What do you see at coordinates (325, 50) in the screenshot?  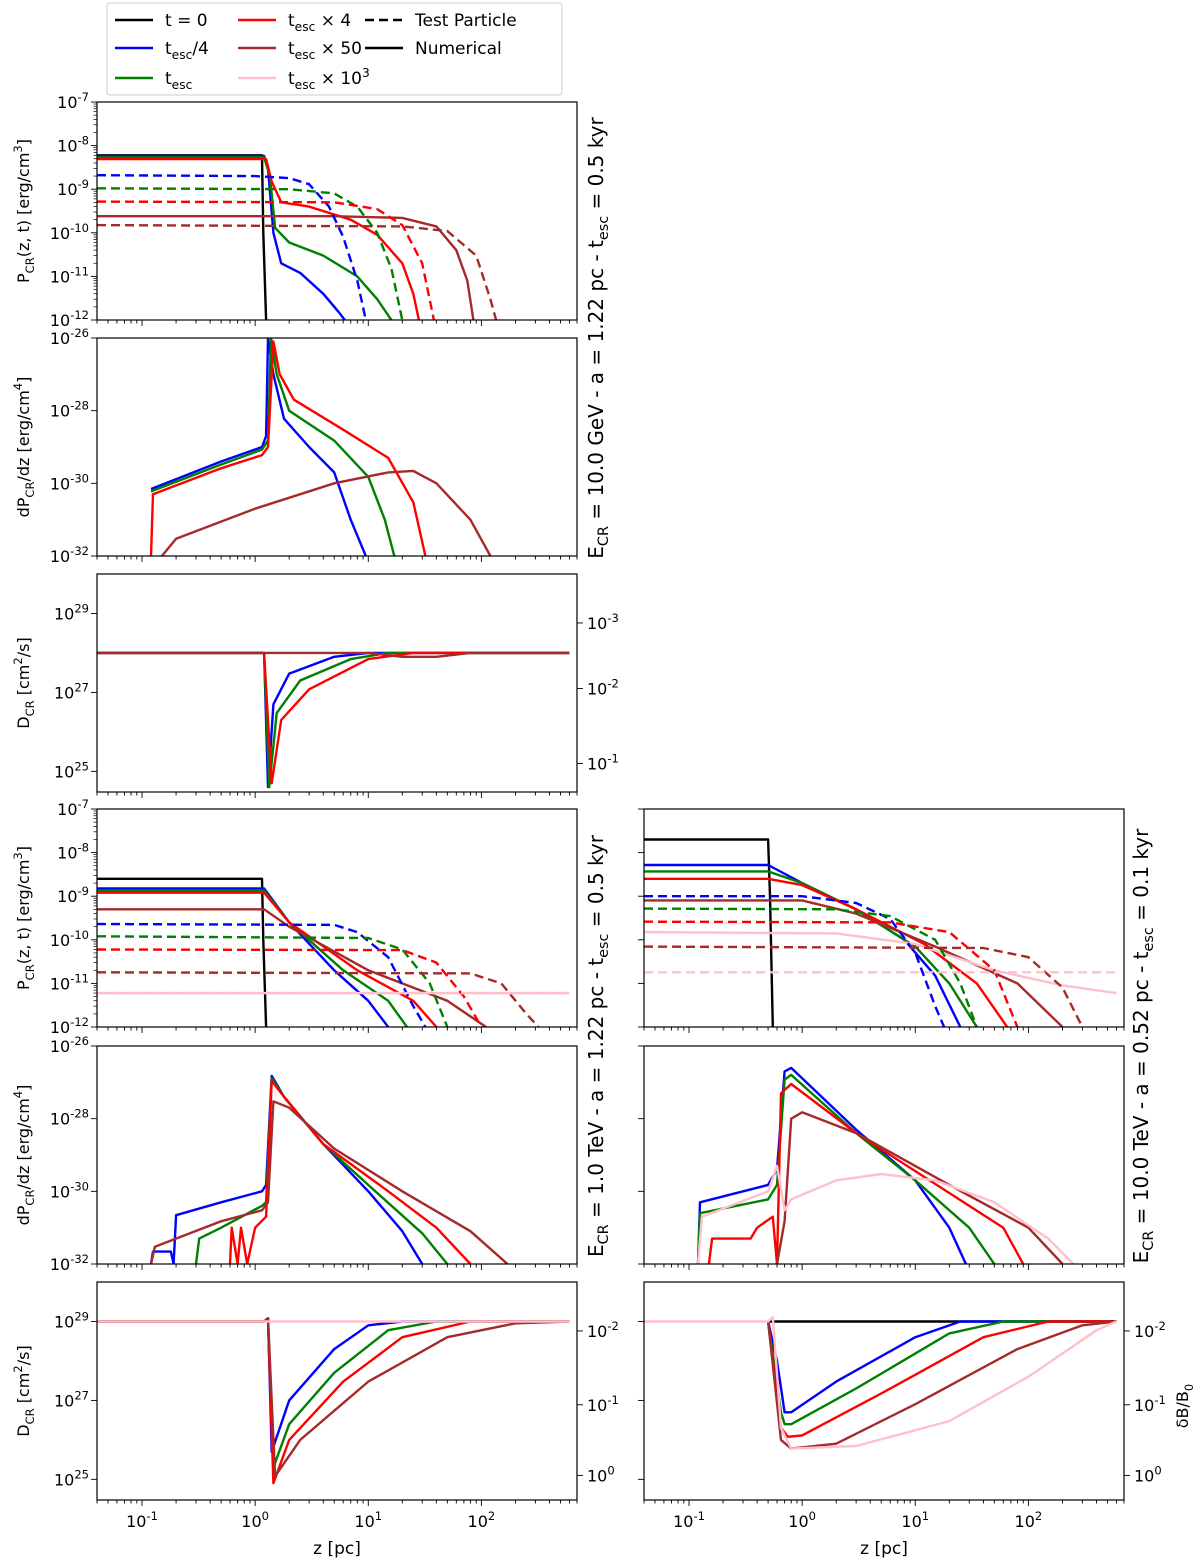 I see `legend-label: tesc × 50` at bounding box center [325, 50].